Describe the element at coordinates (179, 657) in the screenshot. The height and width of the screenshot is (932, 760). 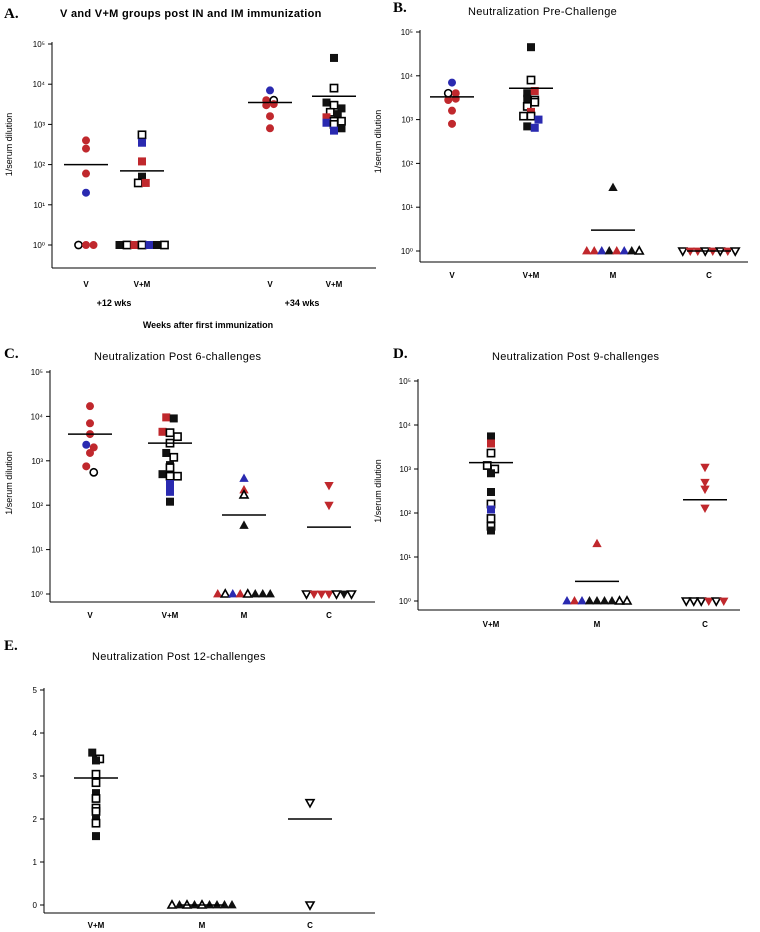
I see `panel-e-title: Neutralization Post 12-challenges` at that location.